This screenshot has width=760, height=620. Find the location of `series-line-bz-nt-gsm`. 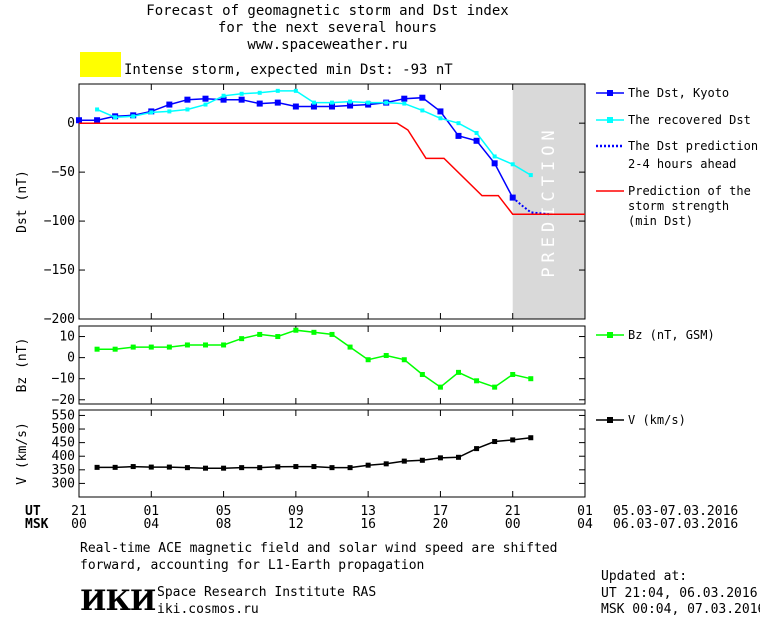

series-line-bz-nt-gsm is located at coordinates (314, 359).